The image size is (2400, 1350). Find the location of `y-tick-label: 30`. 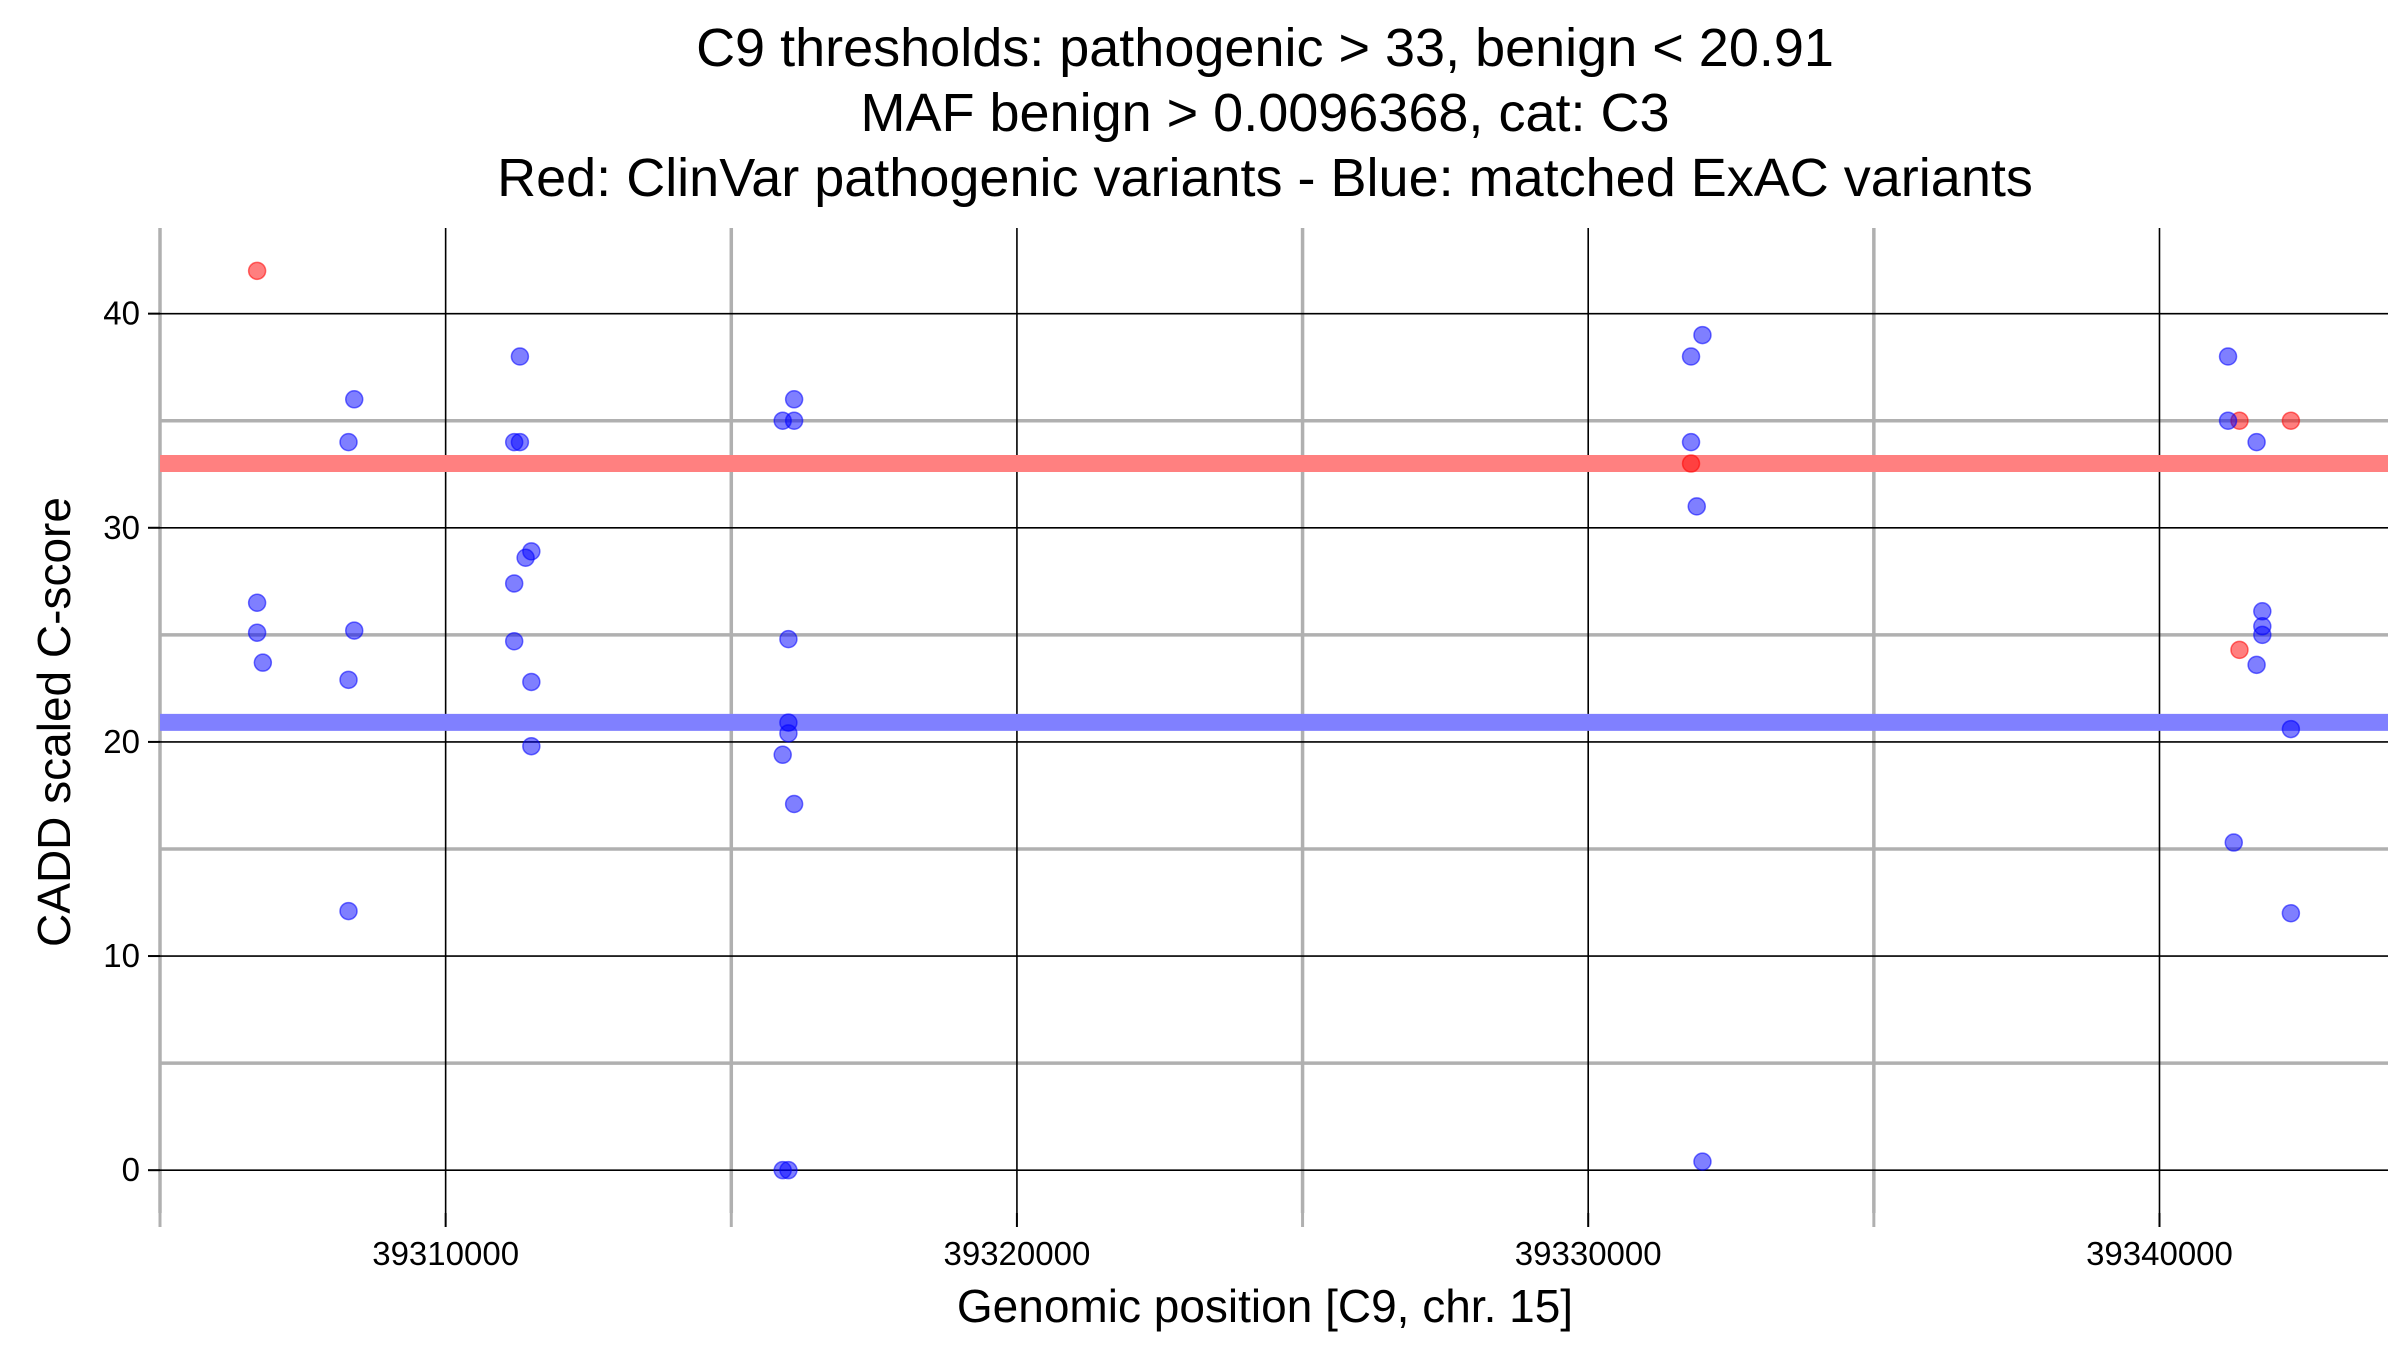

y-tick-label: 30 is located at coordinates (121, 527).